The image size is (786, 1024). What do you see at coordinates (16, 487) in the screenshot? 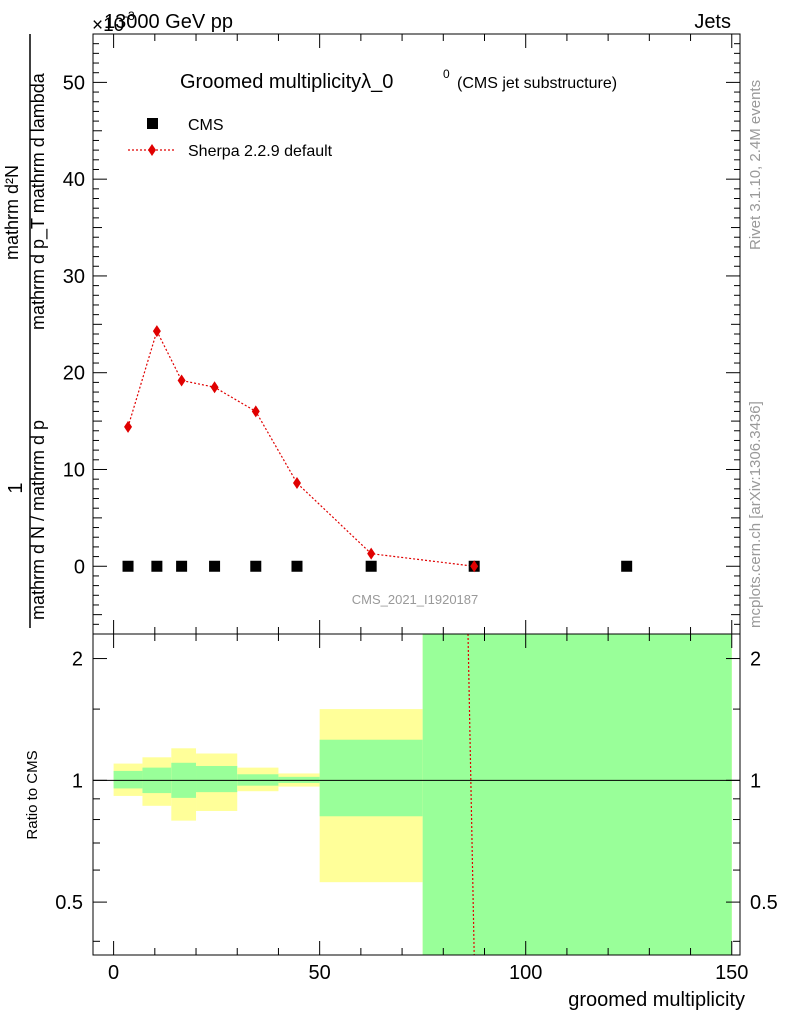
I see `ylabel-numerator: 1` at bounding box center [16, 487].